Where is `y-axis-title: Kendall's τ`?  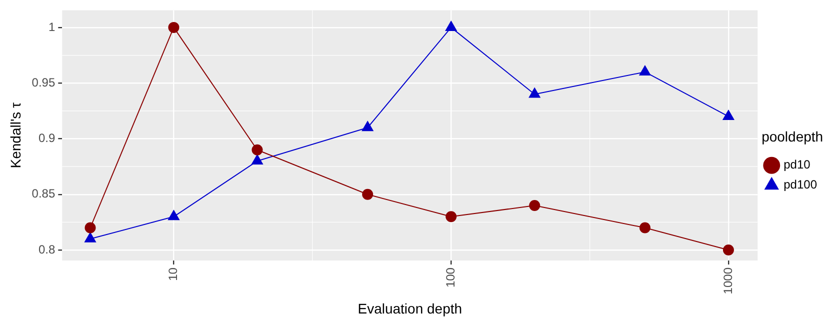
y-axis-title: Kendall's τ is located at coordinates (15, 135).